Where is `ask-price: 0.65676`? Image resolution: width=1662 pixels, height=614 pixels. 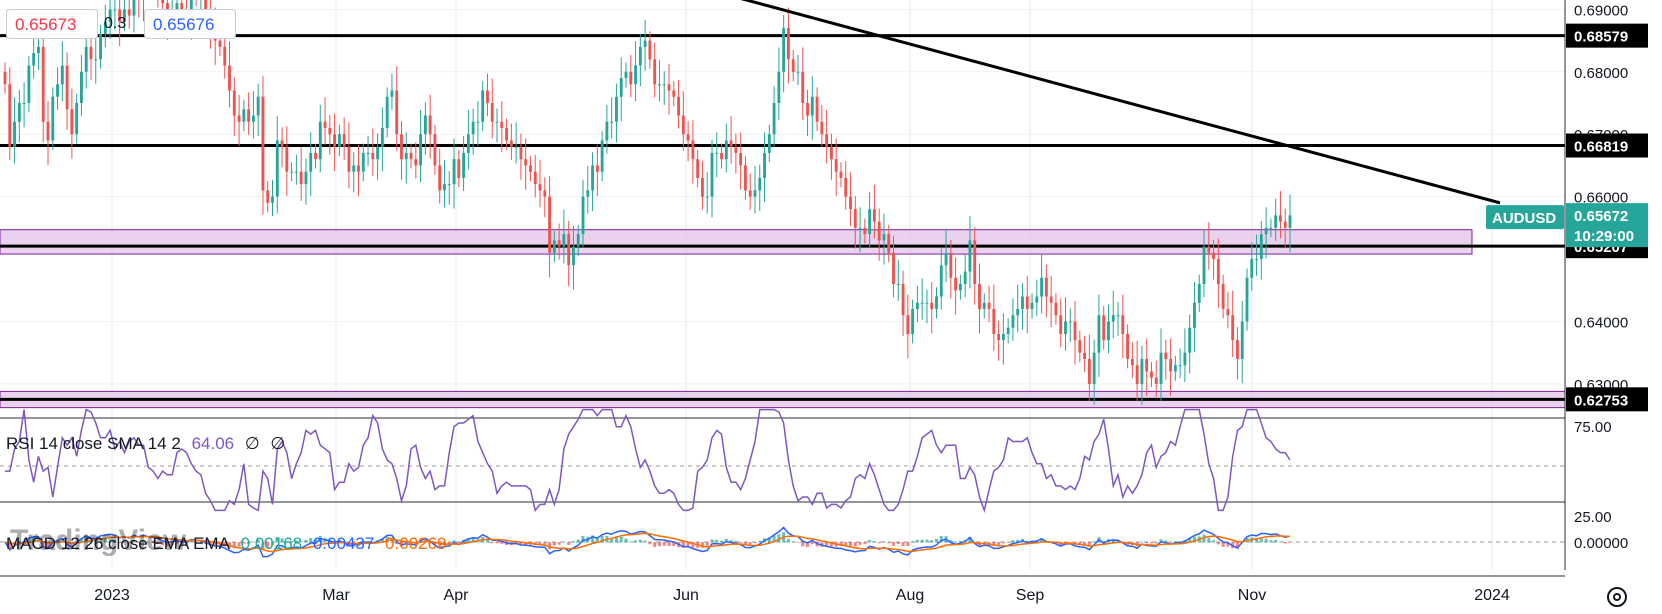
ask-price: 0.65676 is located at coordinates (190, 24).